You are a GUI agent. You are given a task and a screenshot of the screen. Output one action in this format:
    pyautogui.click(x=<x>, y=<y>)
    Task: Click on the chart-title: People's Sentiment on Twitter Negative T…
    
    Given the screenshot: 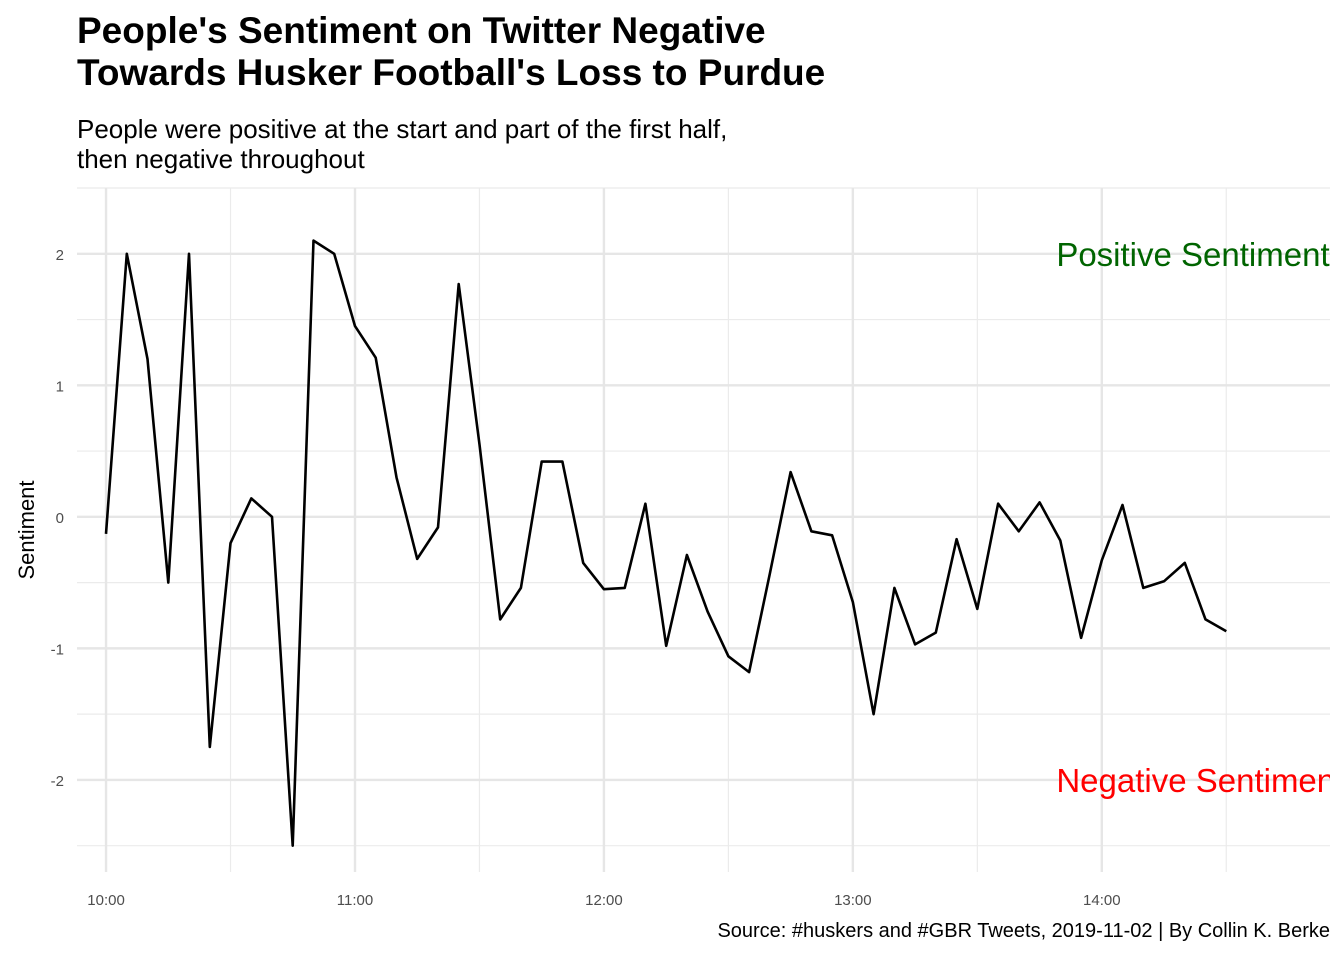 What is the action you would take?
    pyautogui.click(x=451, y=52)
    